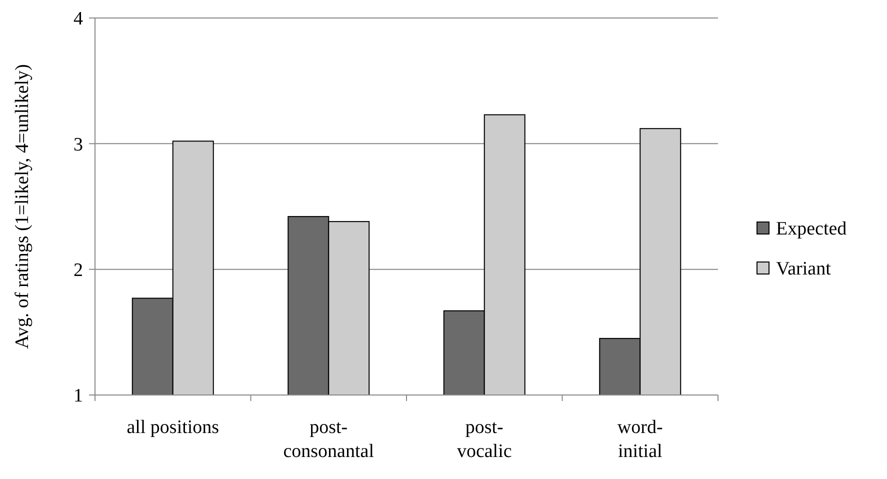 The width and height of the screenshot is (887, 479). I want to click on y-tick-label: 4, so click(79, 19).